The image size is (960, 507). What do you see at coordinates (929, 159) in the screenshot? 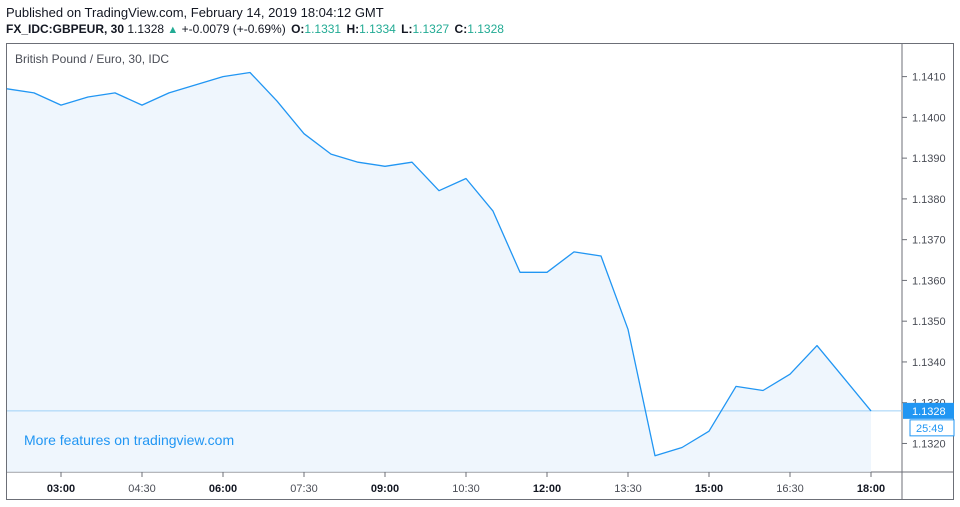
I see `y-tick-label-7: 1.1390` at bounding box center [929, 159].